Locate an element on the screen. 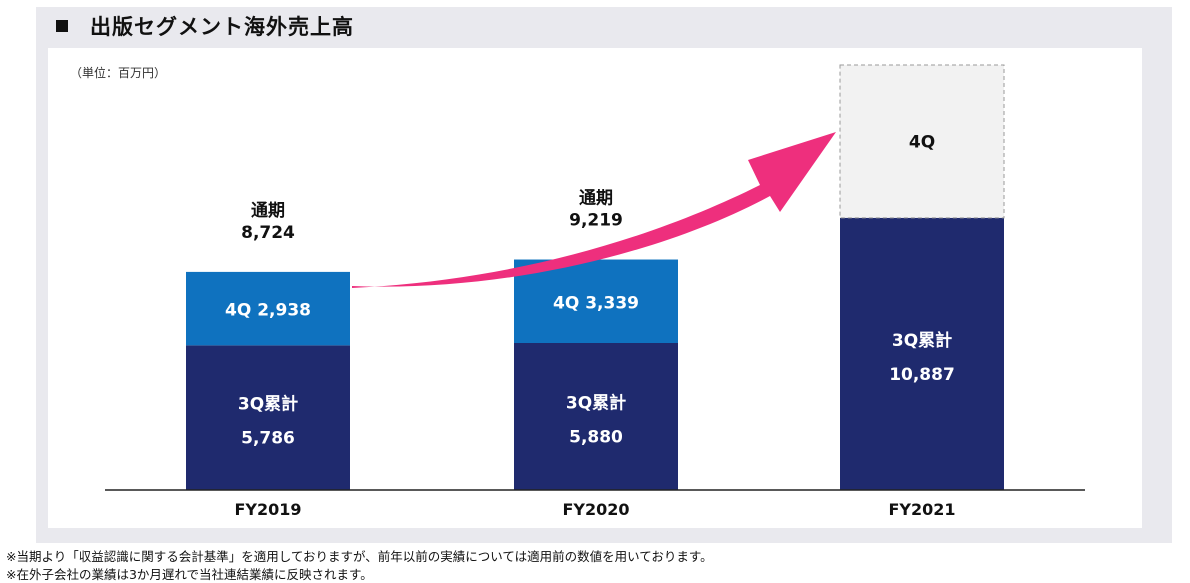 The image size is (1190, 583). label-4q-placeholder-FY2021: 4Q is located at coordinates (922, 142).